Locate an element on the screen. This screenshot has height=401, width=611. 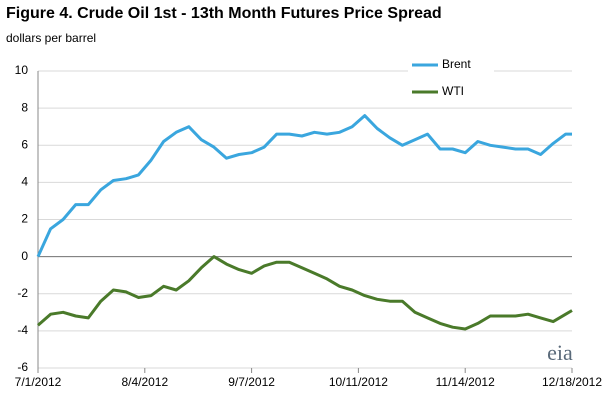
x-tick-label: 10/11/2012 is located at coordinates (358, 382).